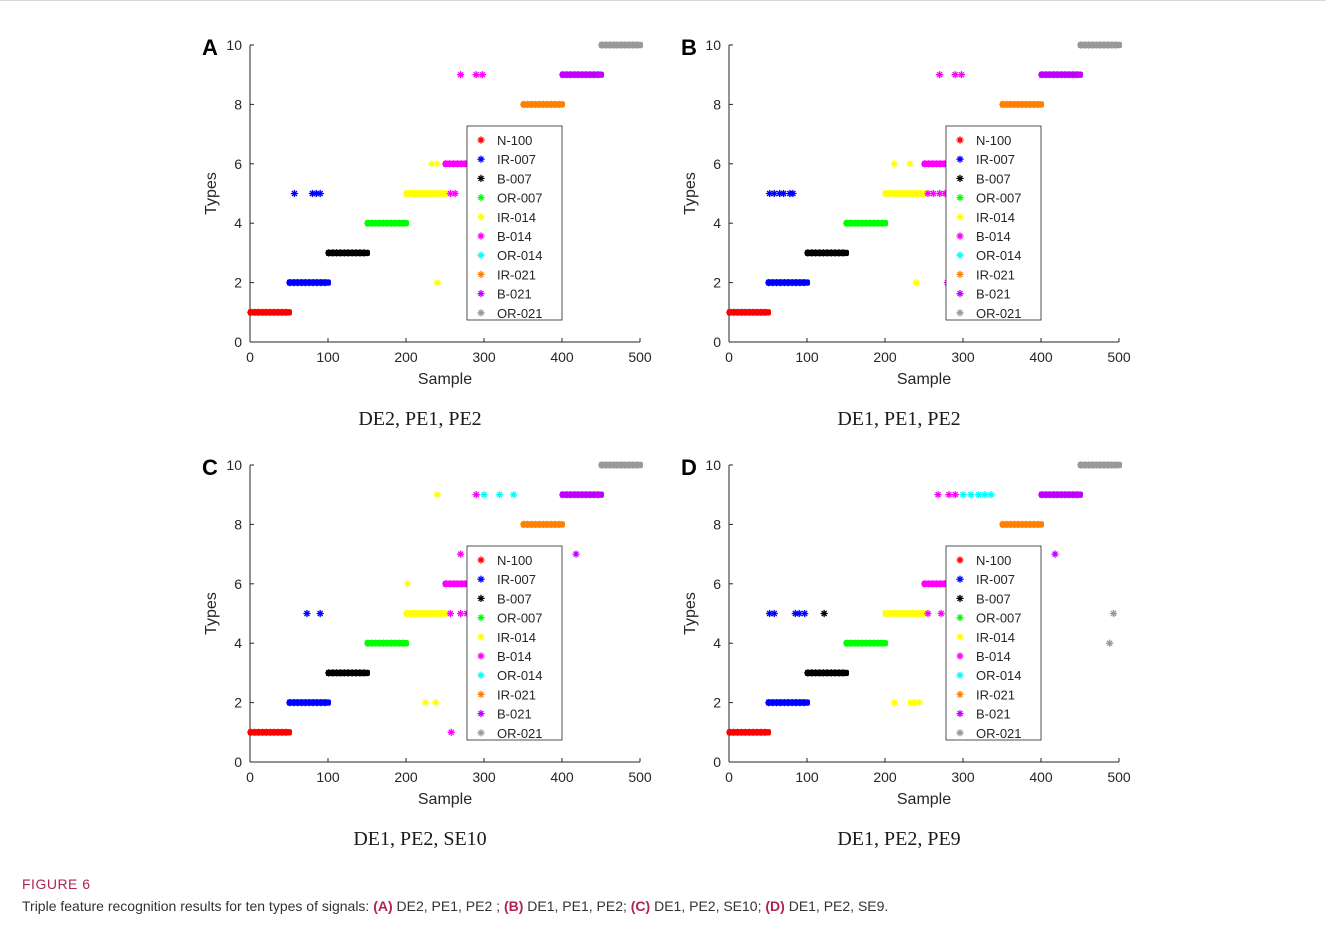 This screenshot has width=1326, height=947. I want to click on legend-label: IR-021, so click(516, 274).